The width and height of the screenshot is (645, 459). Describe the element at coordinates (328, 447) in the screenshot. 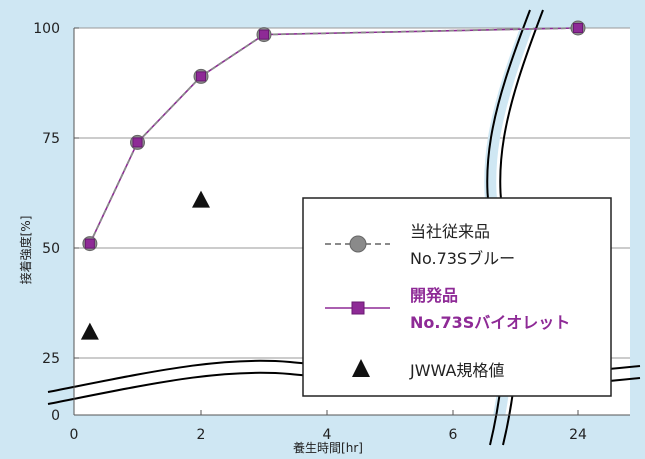

I see `x-axis-title: 養生時間[hr]` at that location.